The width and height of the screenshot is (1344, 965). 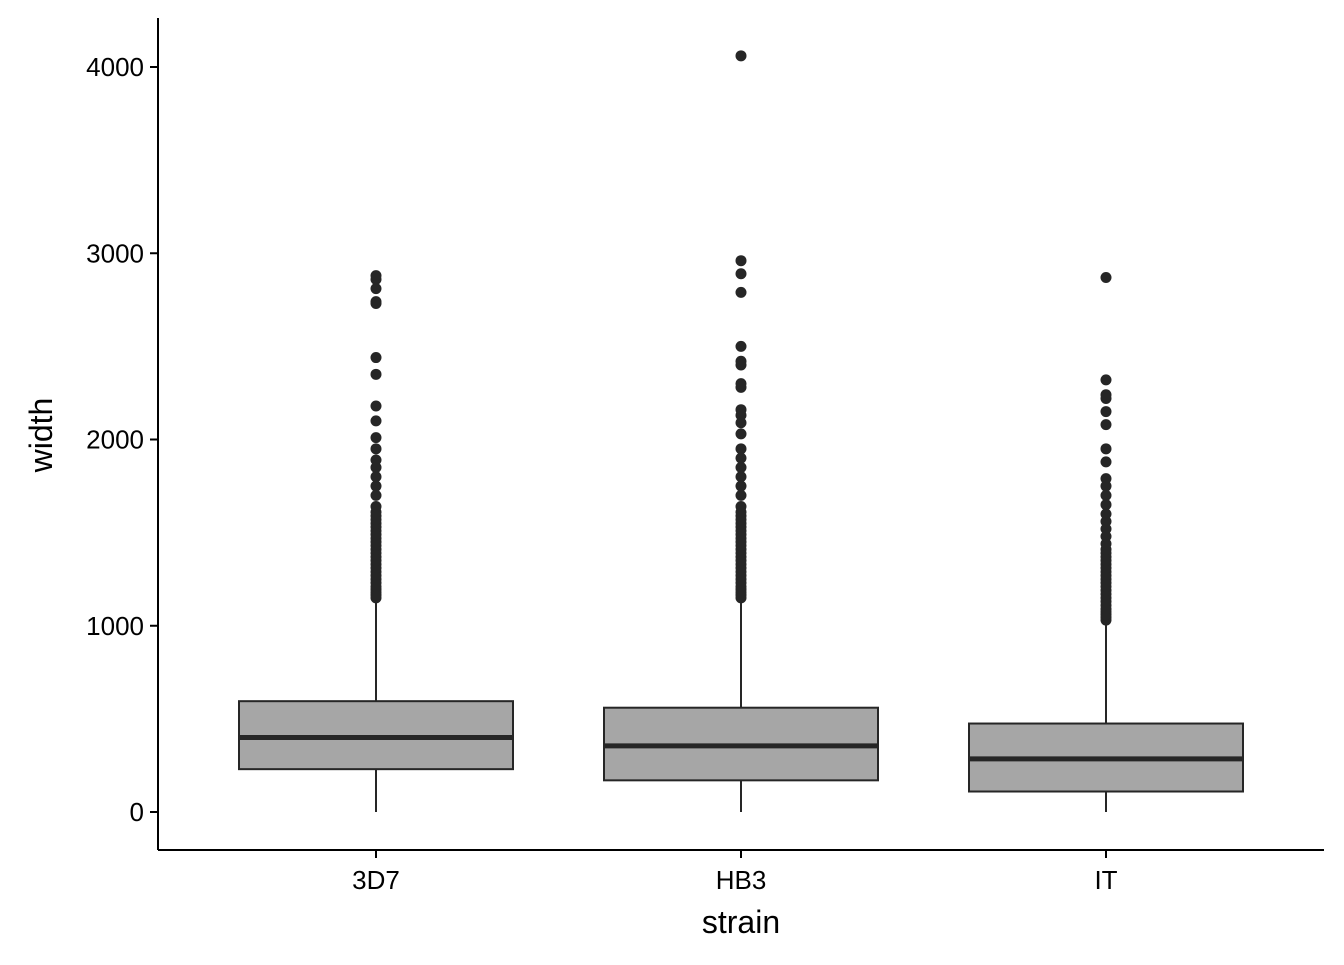 I want to click on x-tick-label: HB3, so click(x=741, y=880).